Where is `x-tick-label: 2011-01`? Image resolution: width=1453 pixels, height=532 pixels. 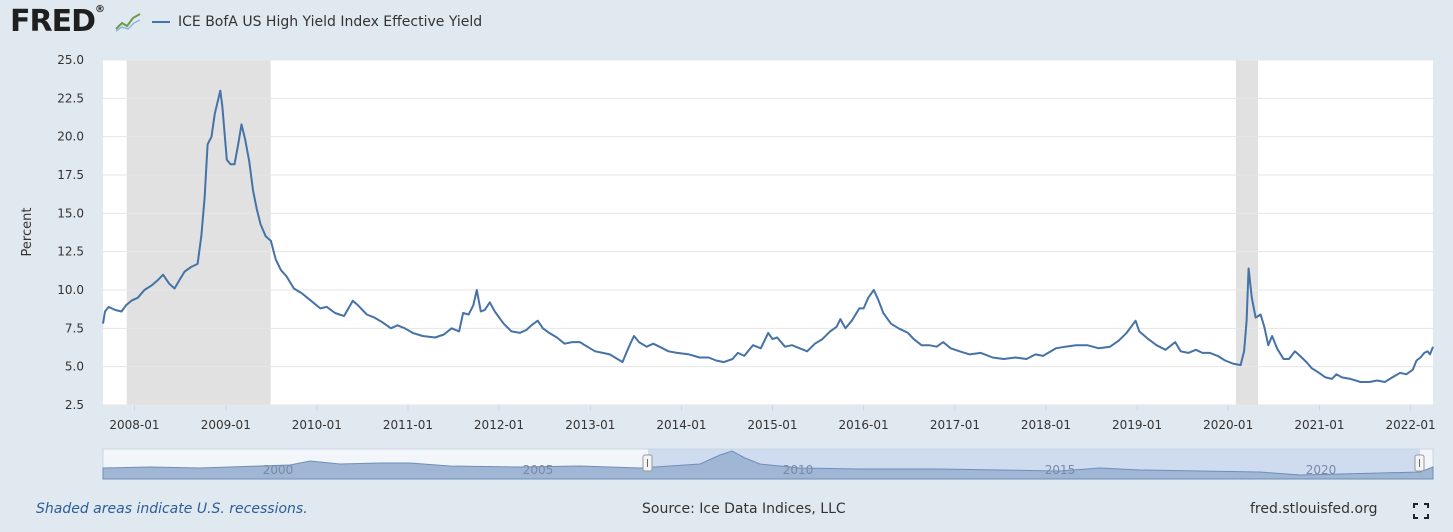 x-tick-label: 2011-01 is located at coordinates (408, 425).